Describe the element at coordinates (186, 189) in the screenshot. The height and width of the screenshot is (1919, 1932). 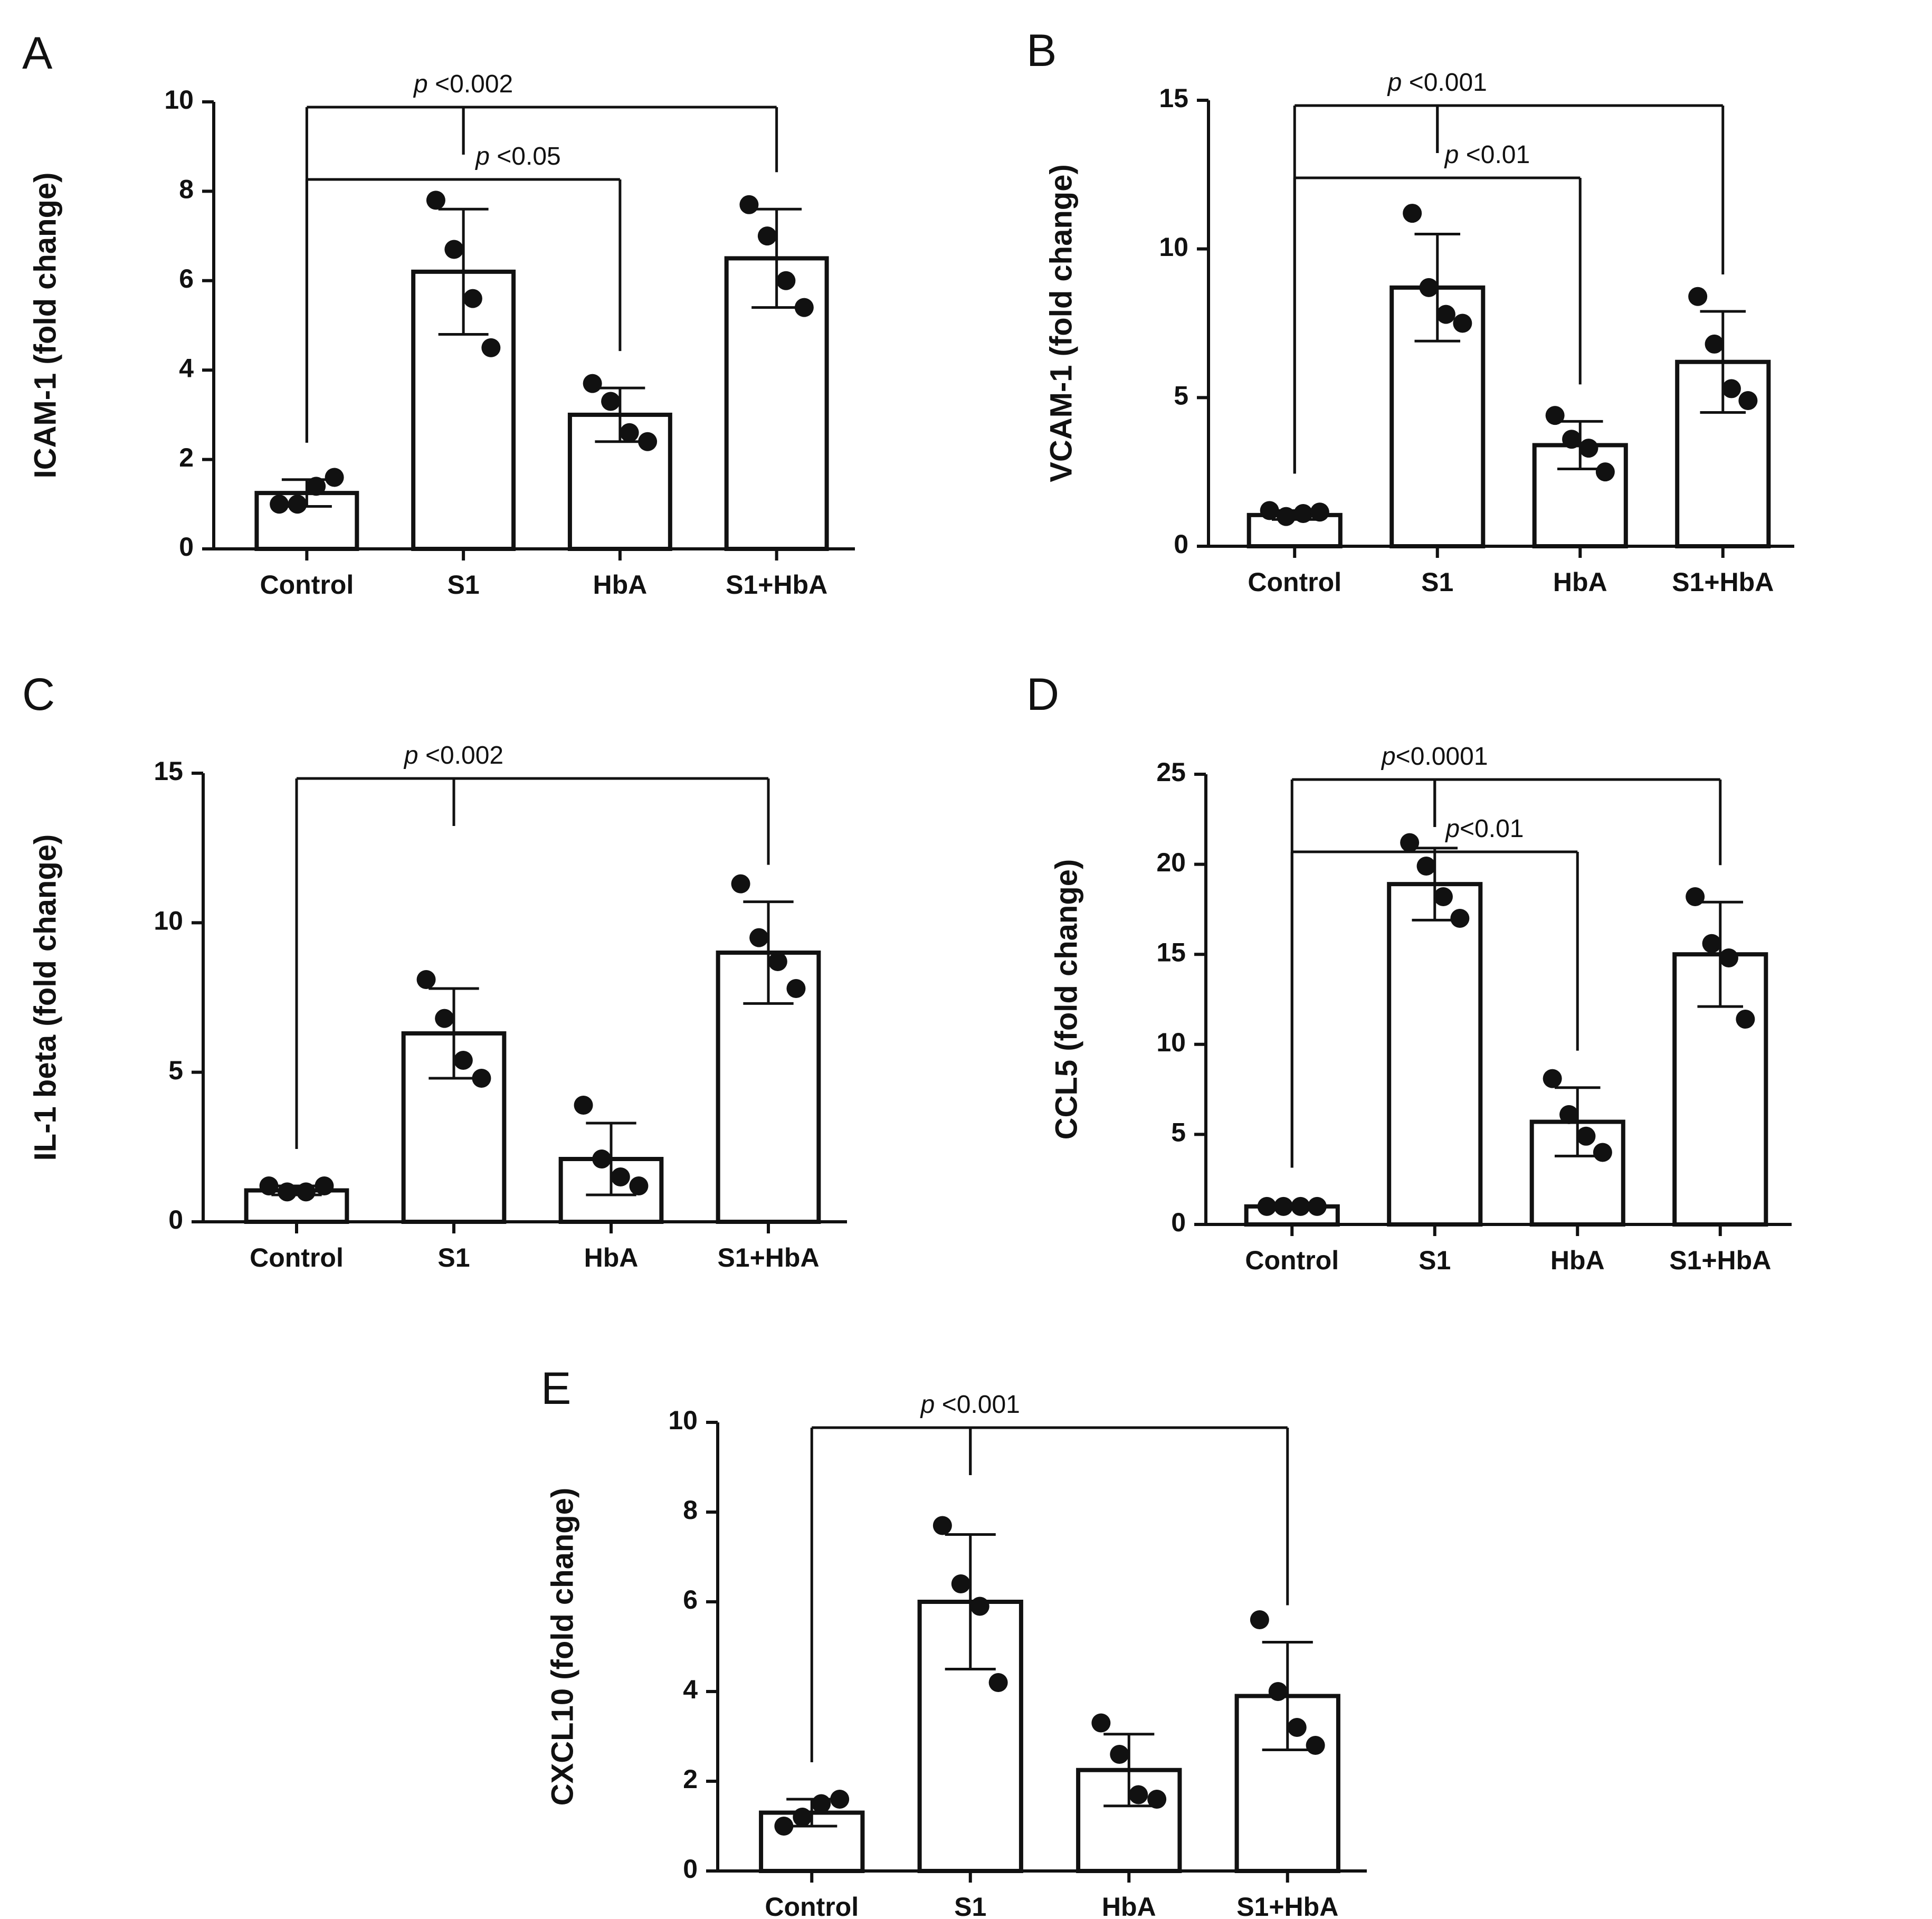
I see `y-tick-label: 8` at that location.